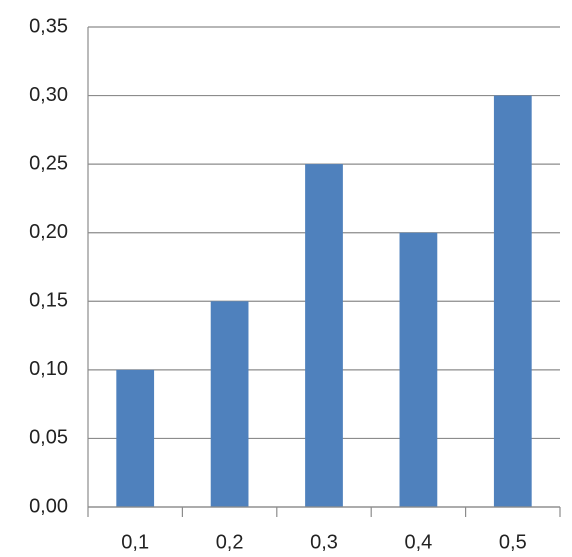  What do you see at coordinates (48, 95) in the screenshot?
I see `y-tick-label: 0,30` at bounding box center [48, 95].